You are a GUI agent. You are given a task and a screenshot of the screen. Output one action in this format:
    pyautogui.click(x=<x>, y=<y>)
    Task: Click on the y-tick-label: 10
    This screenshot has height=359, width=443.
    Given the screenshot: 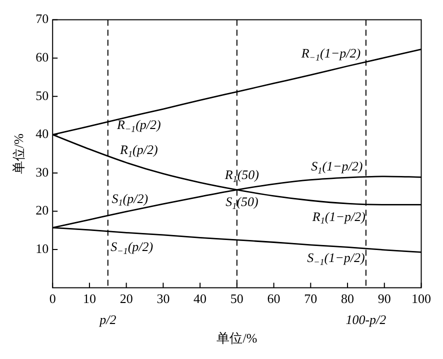 What is the action you would take?
    pyautogui.click(x=42, y=248)
    